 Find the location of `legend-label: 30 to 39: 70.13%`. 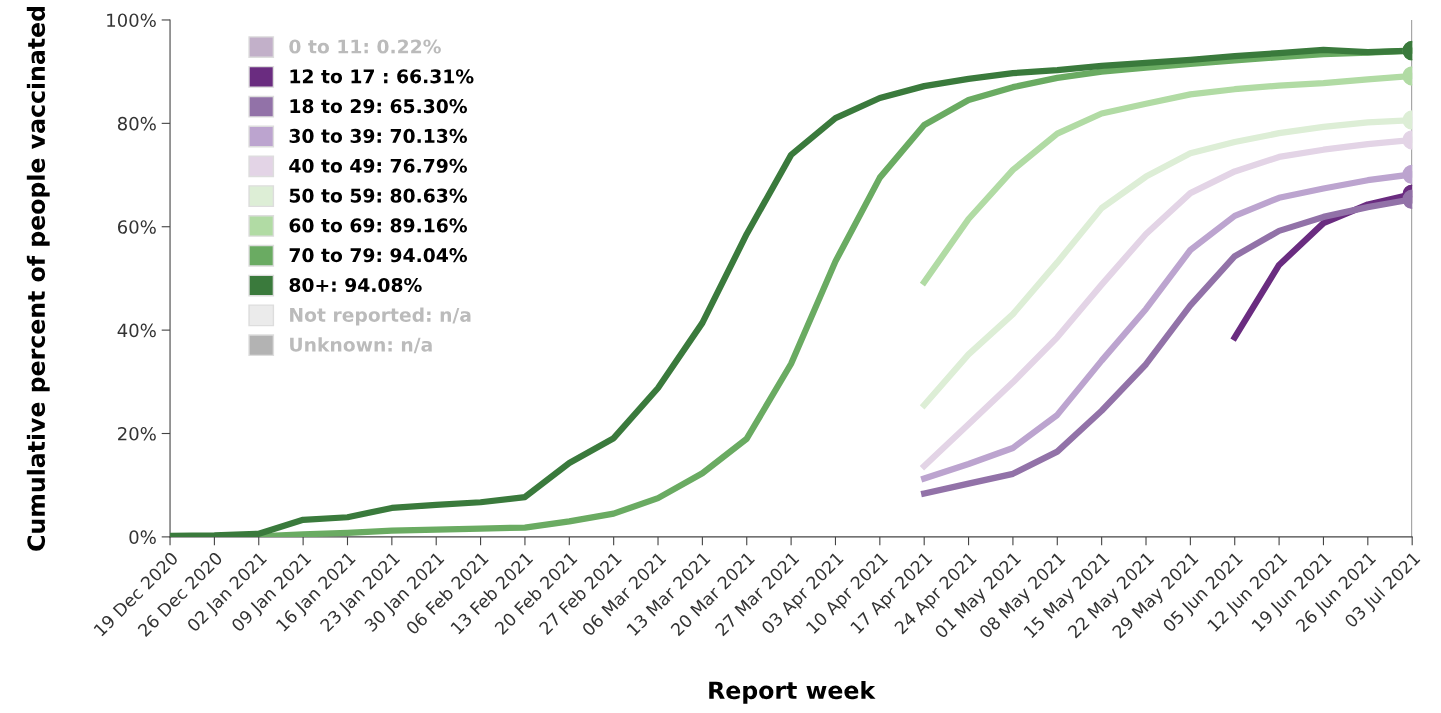

legend-label: 30 to 39: 70.13% is located at coordinates (378, 136).